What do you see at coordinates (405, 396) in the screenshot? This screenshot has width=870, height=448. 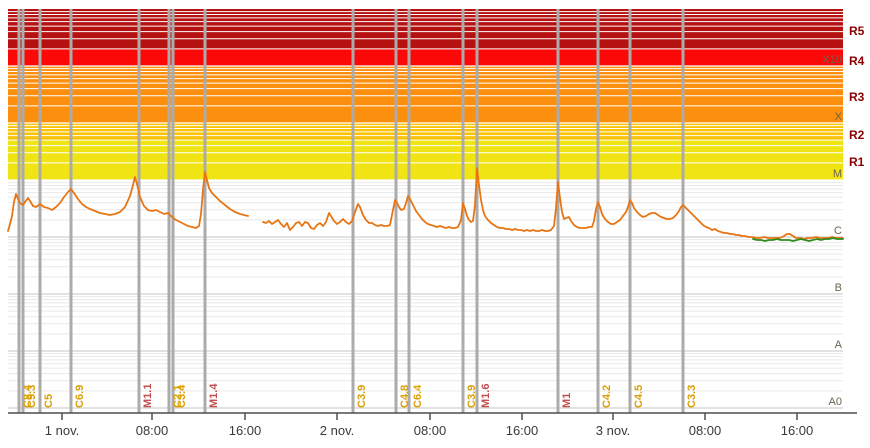 I see `flare-label-C4.8: C4.8` at bounding box center [405, 396].